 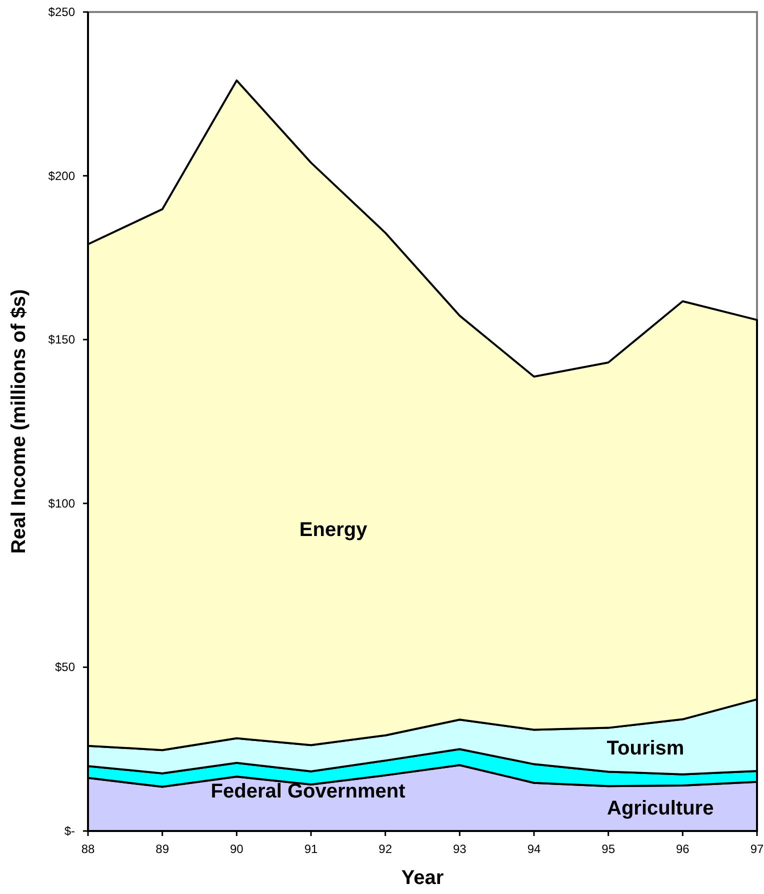 What do you see at coordinates (62, 503) in the screenshot?
I see `y-tick-label: $100` at bounding box center [62, 503].